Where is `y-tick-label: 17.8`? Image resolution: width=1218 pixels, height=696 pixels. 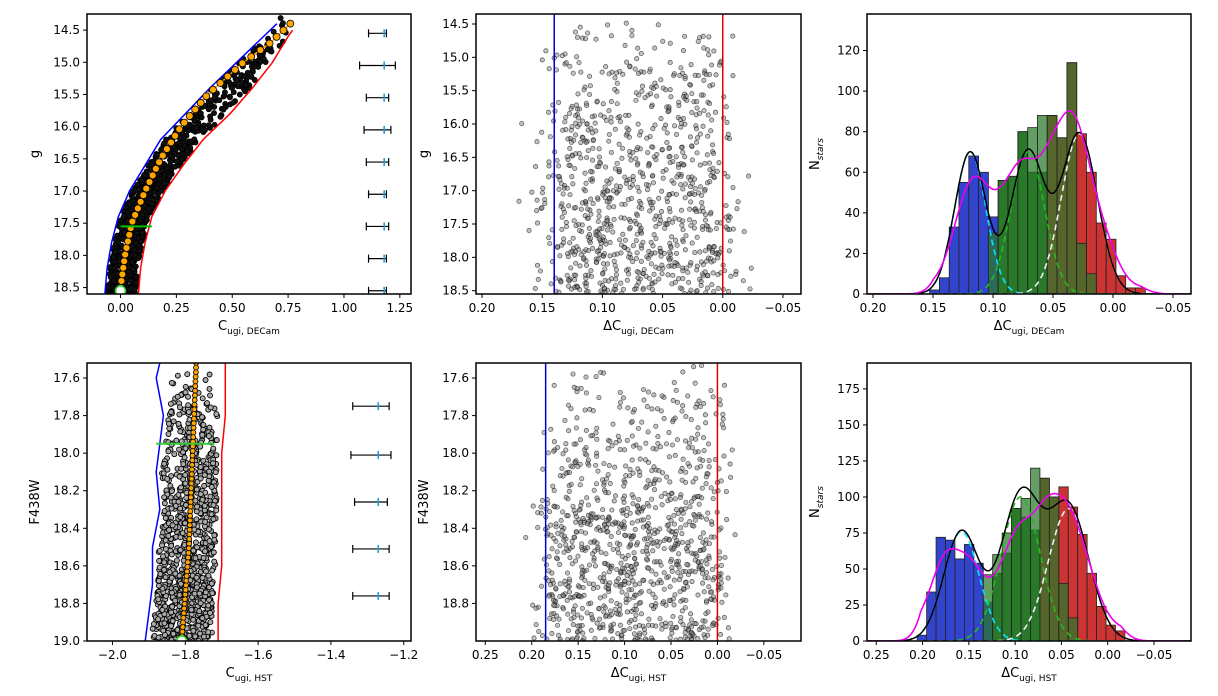 y-tick-label: 17.8 is located at coordinates (66, 416).